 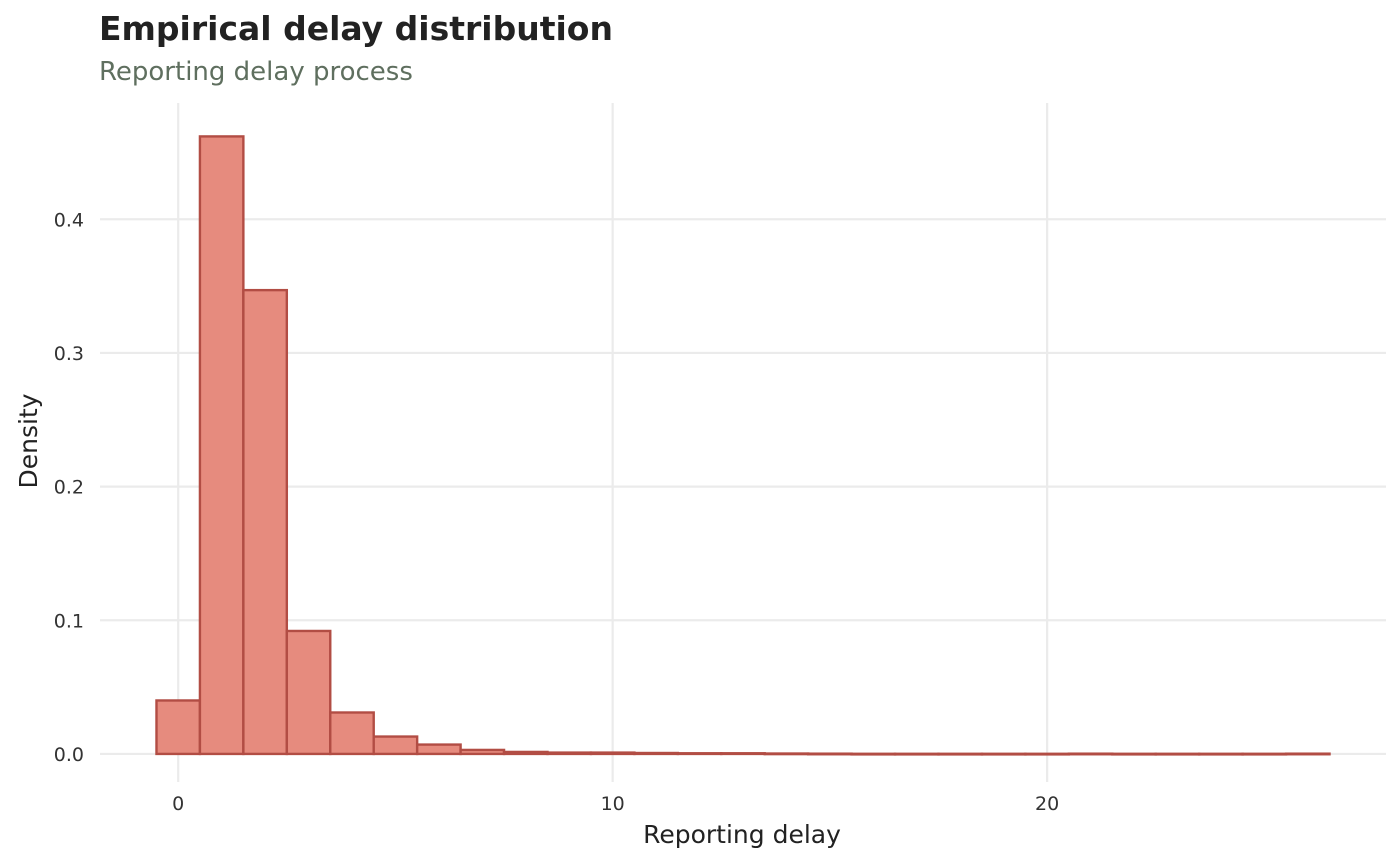 What do you see at coordinates (28, 440) in the screenshot?
I see `y-axis-title: Density` at bounding box center [28, 440].